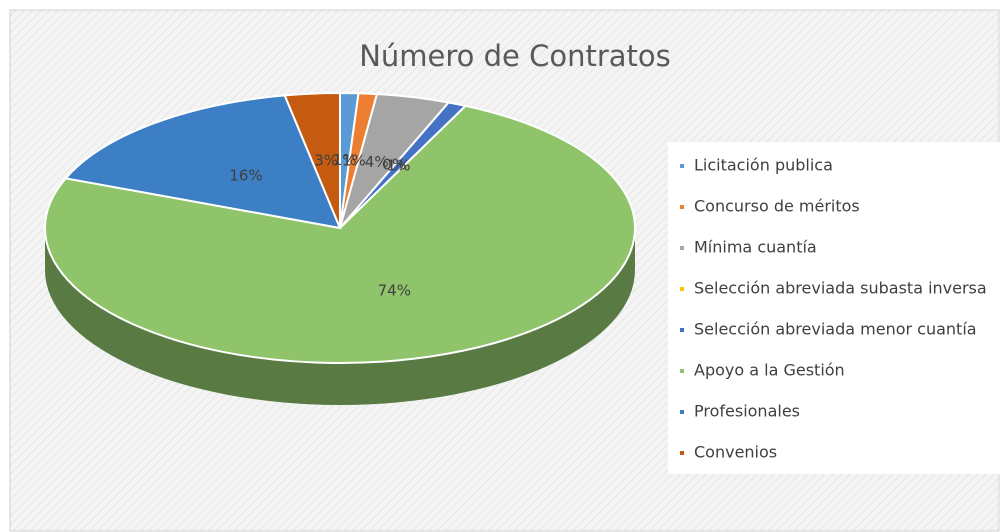 The image size is (1000, 532). What do you see at coordinates (245, 175) in the screenshot?
I see `data-label: 16%` at bounding box center [245, 175].